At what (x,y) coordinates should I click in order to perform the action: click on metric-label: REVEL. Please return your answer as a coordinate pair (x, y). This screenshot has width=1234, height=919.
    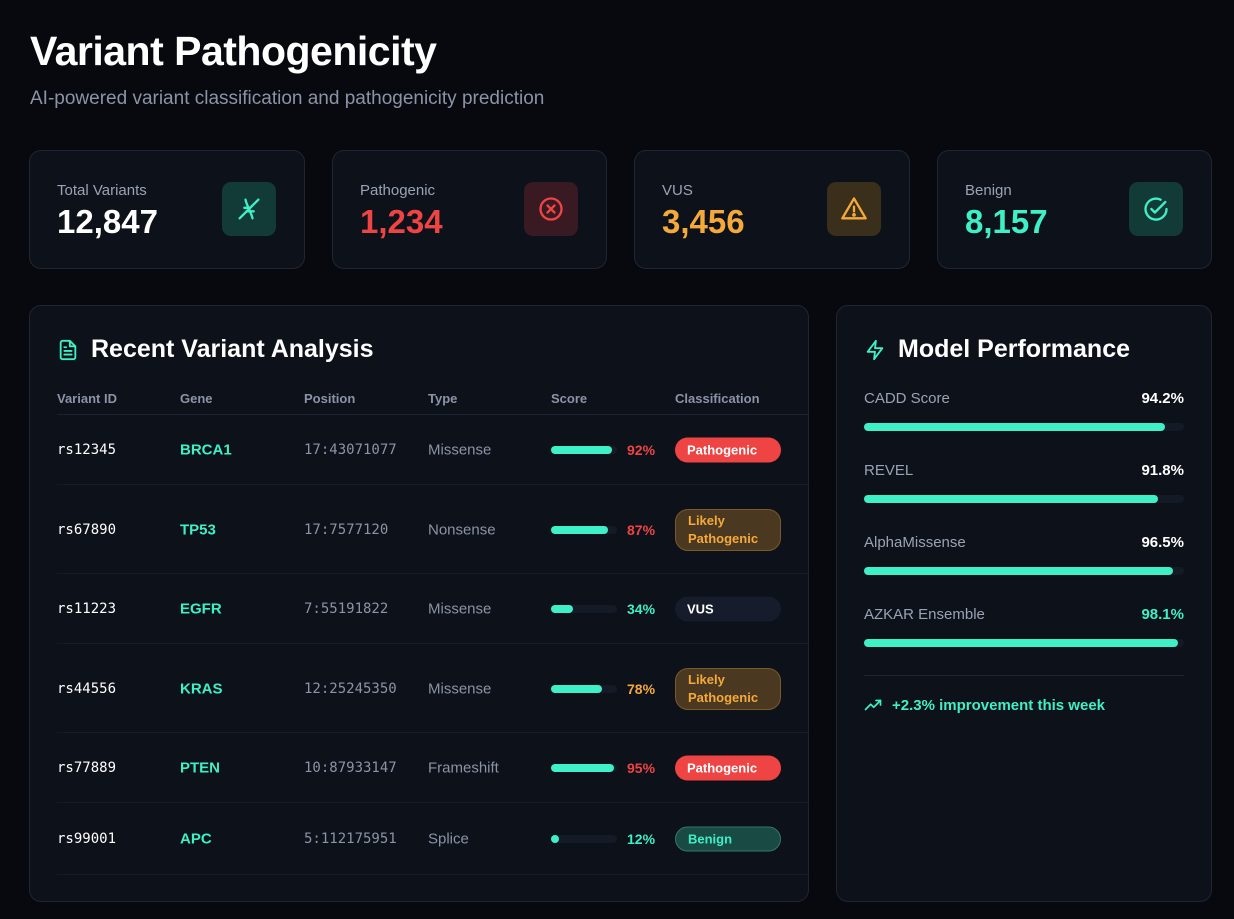
    Looking at the image, I should click on (889, 470).